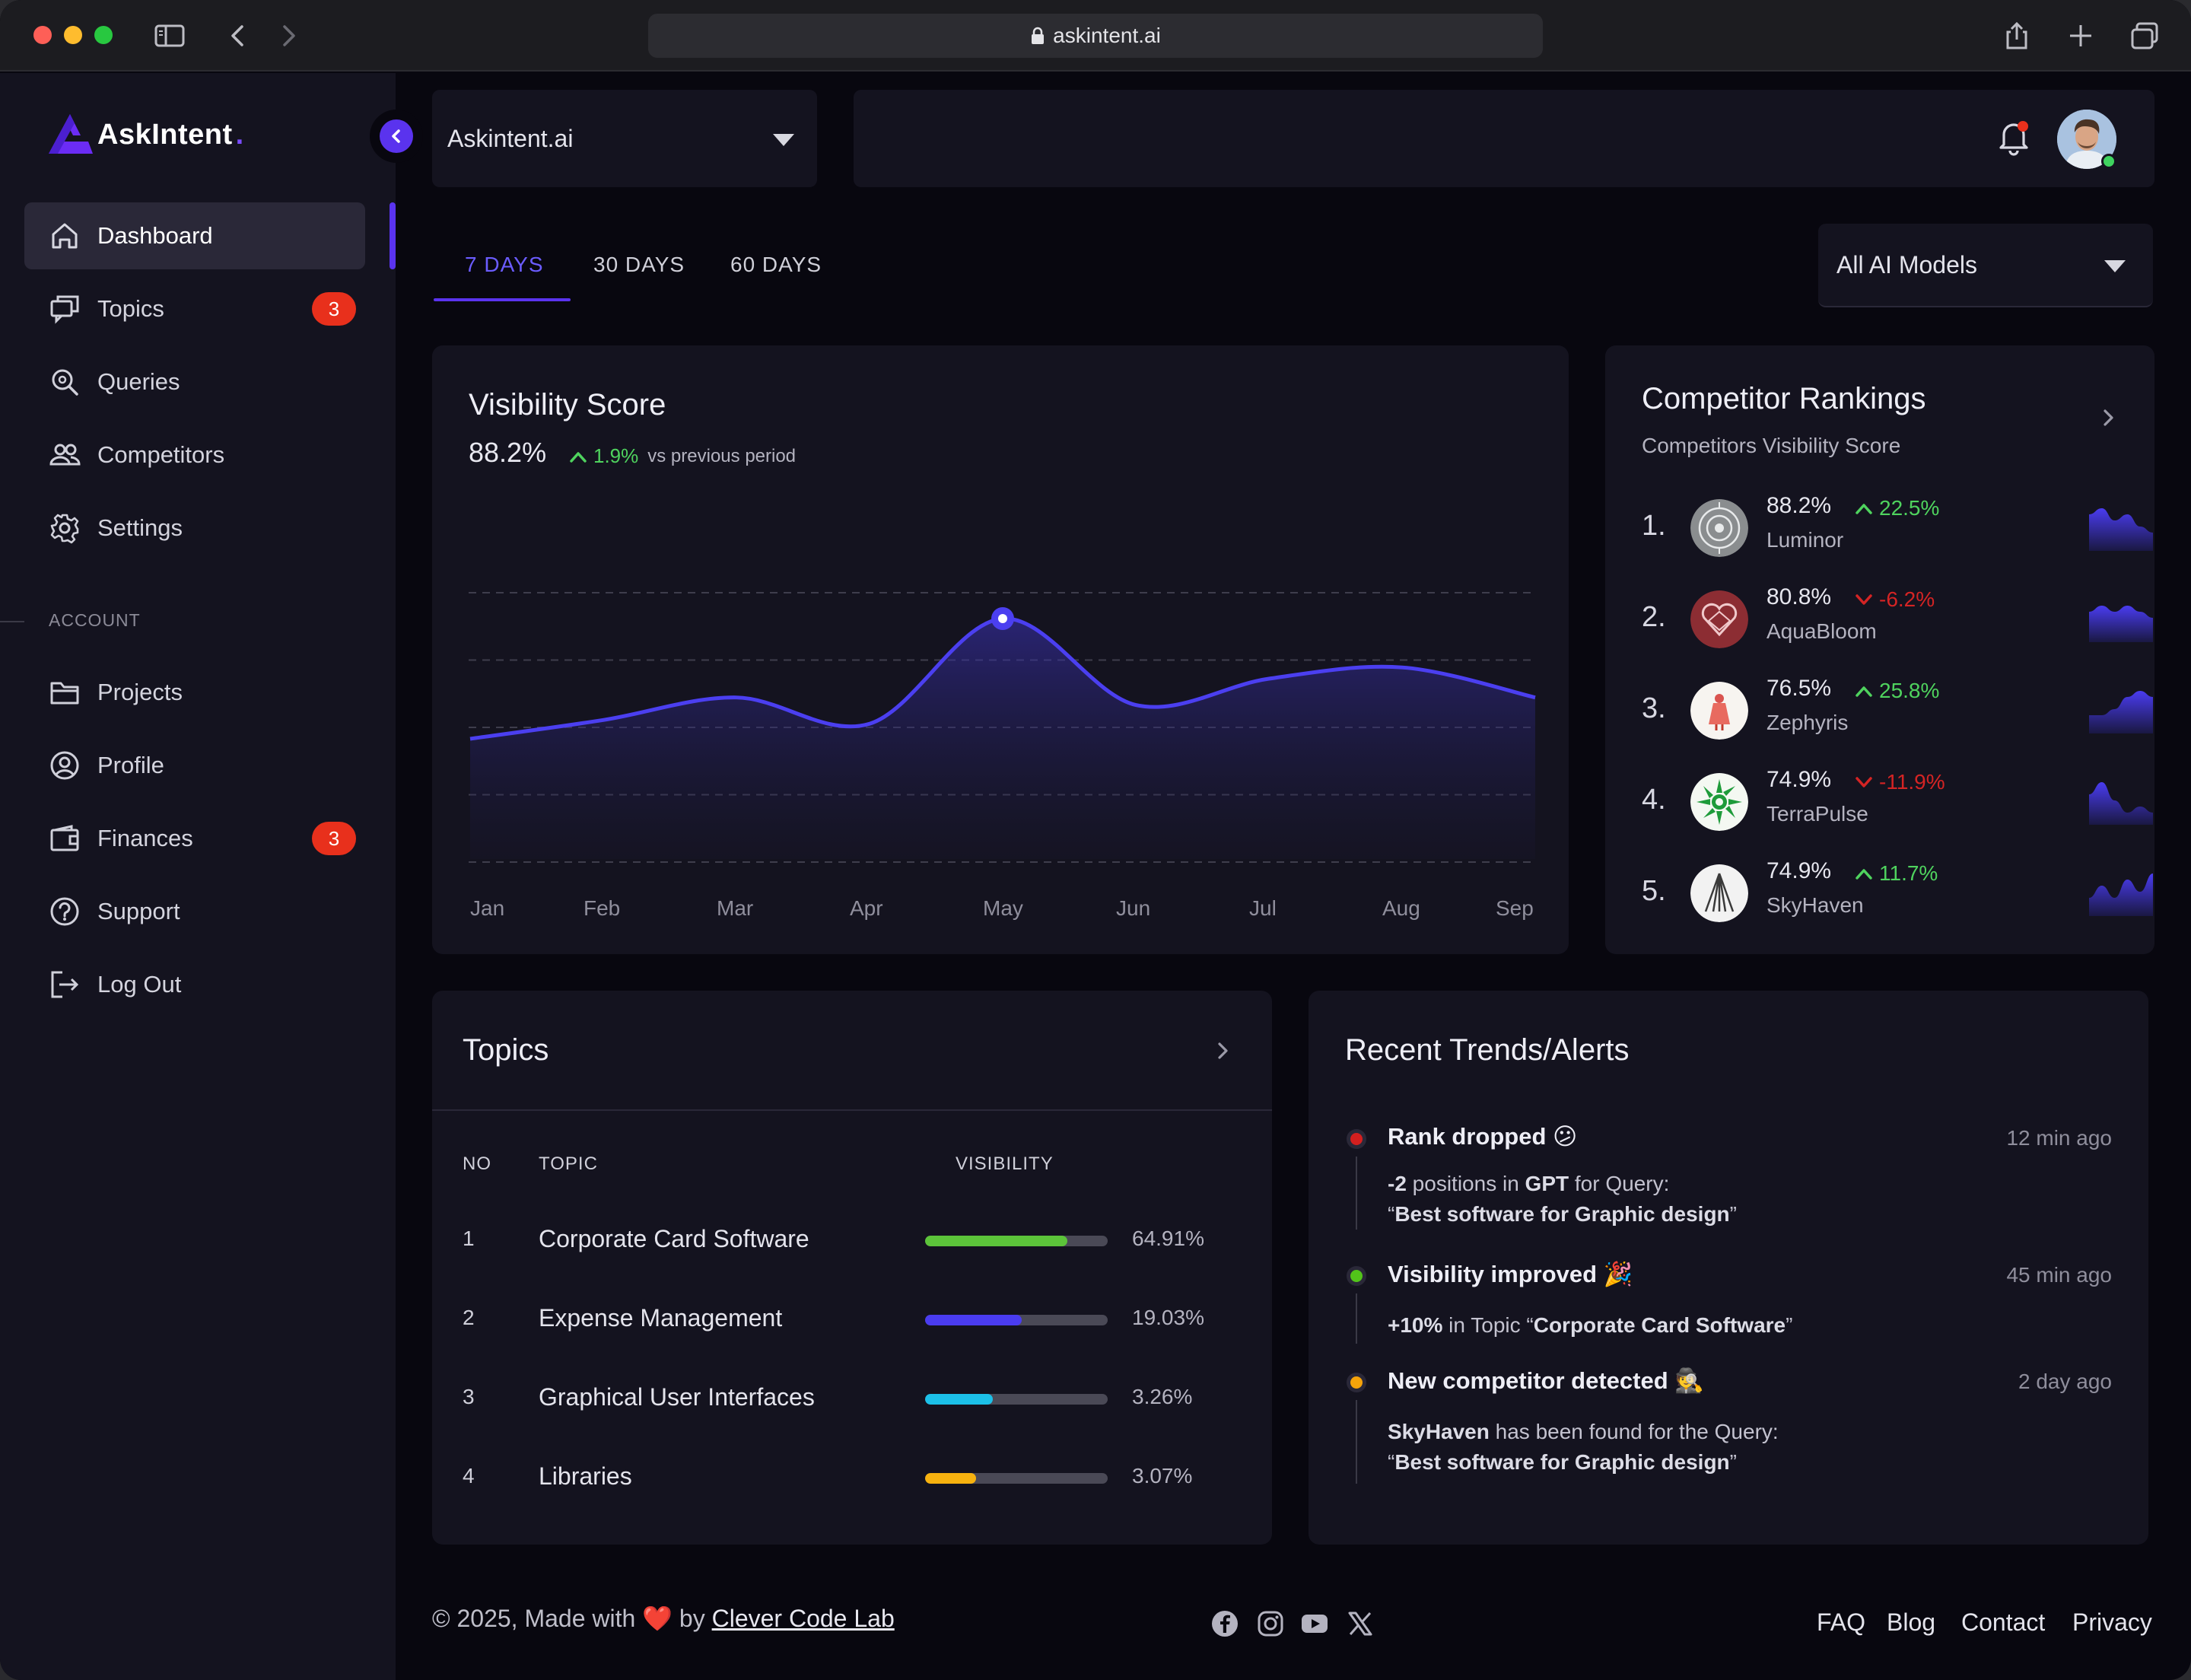 This screenshot has width=2191, height=1680. I want to click on alert-title: Rank dropped 😕, so click(1482, 1136).